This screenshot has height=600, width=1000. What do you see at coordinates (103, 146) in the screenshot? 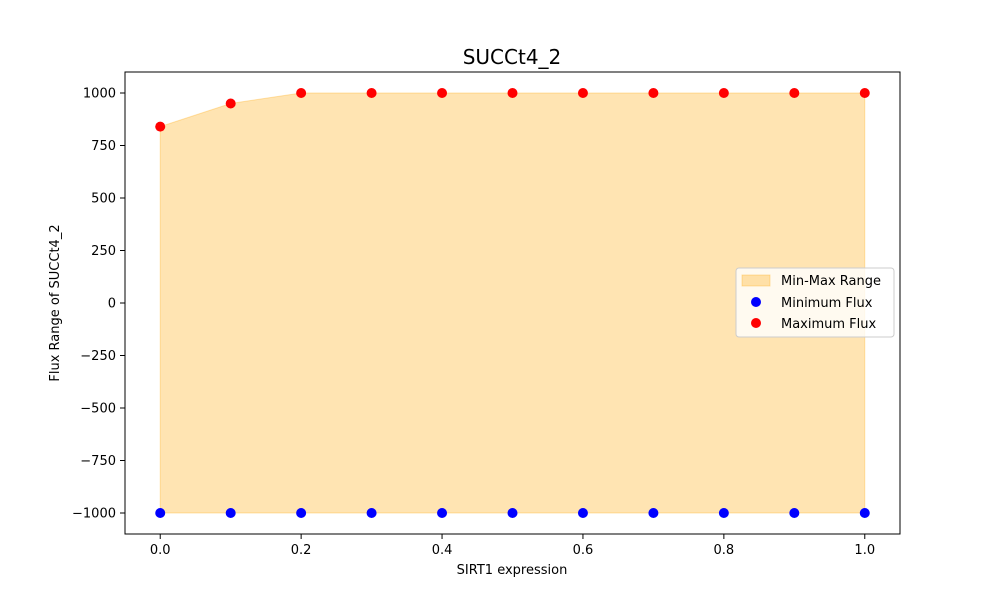
I see `y-tick-label-1: 750` at bounding box center [103, 146].